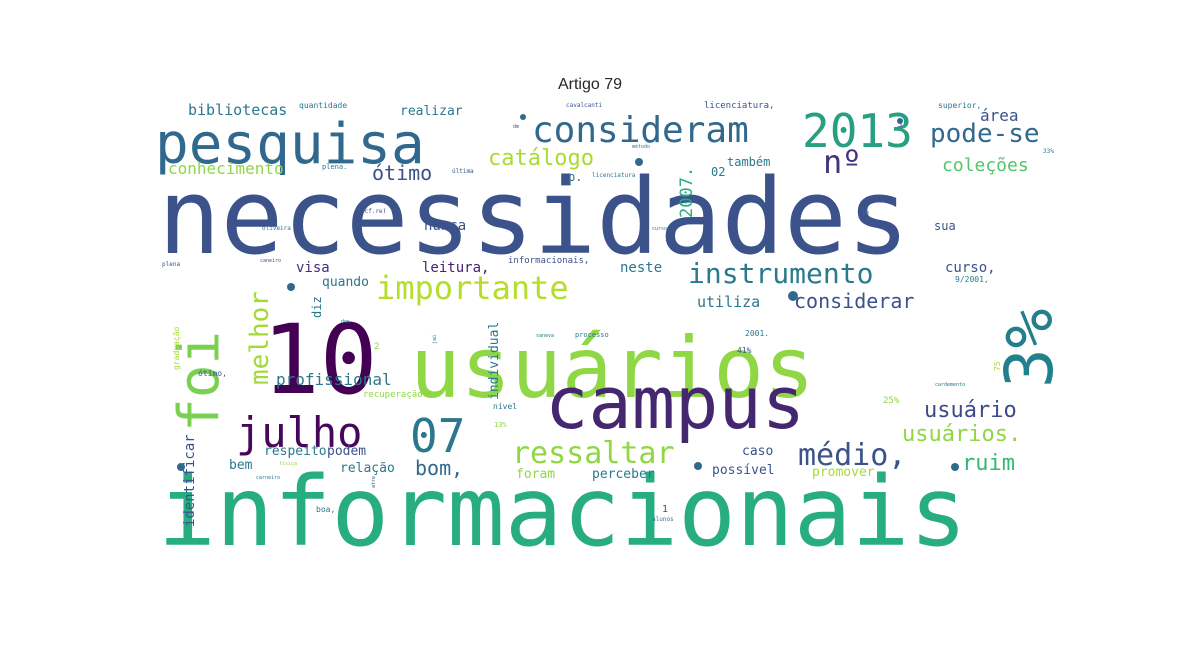 This screenshot has width=1180, height=650. Describe the element at coordinates (623, 474) in the screenshot. I see `word: perceber` at that location.